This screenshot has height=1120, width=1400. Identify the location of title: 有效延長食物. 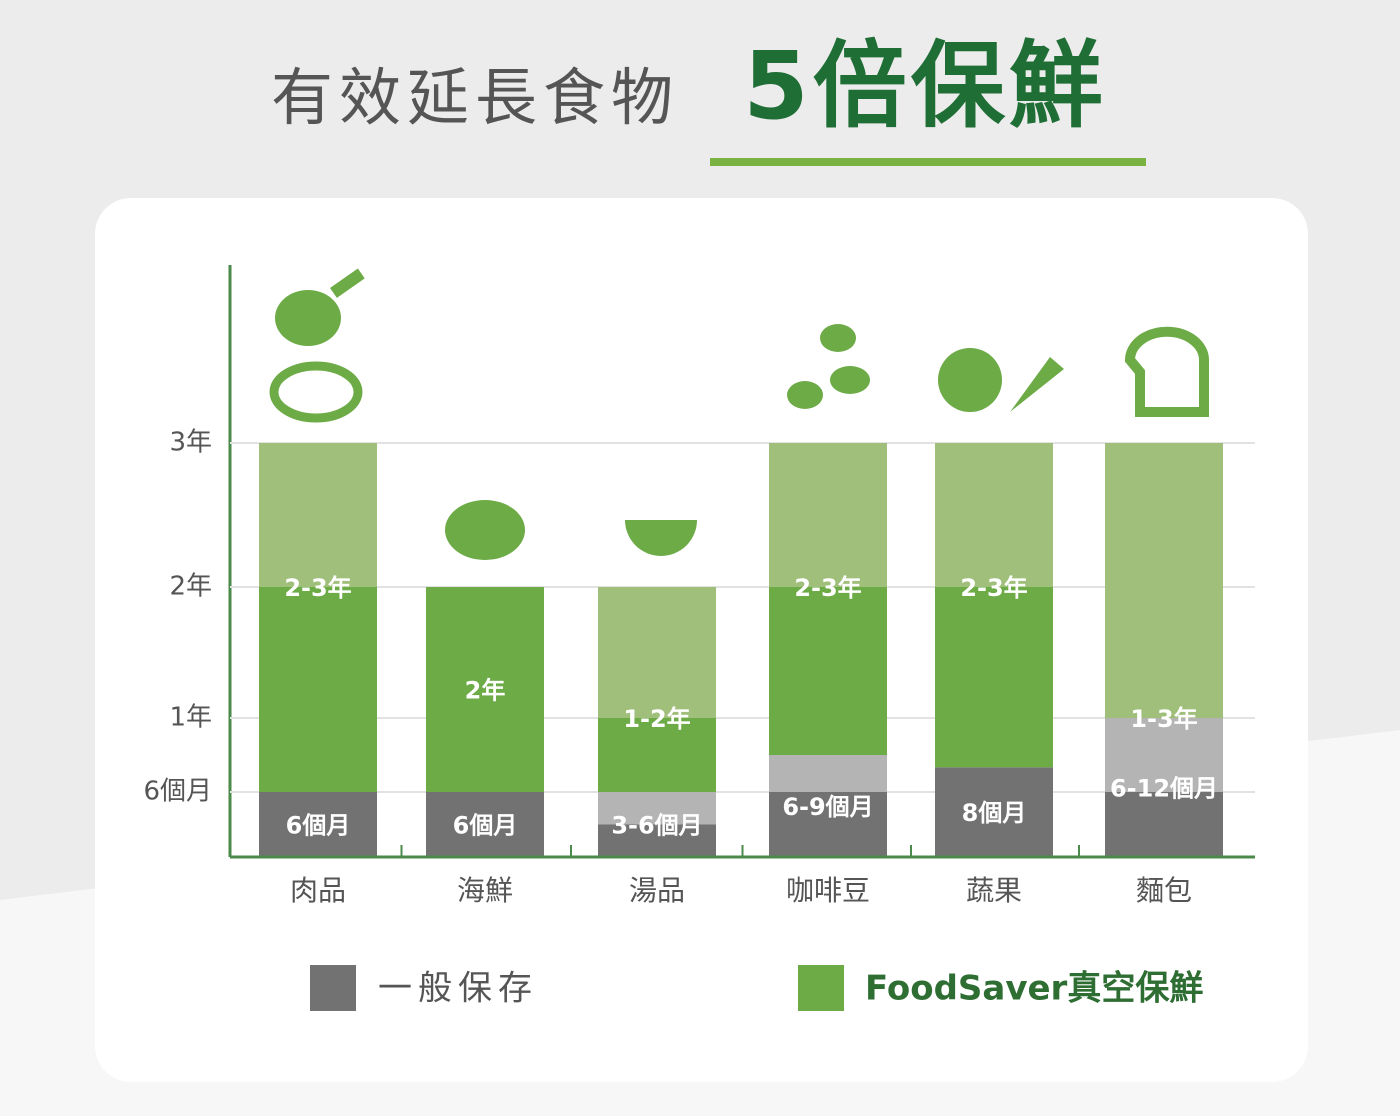
(475, 97).